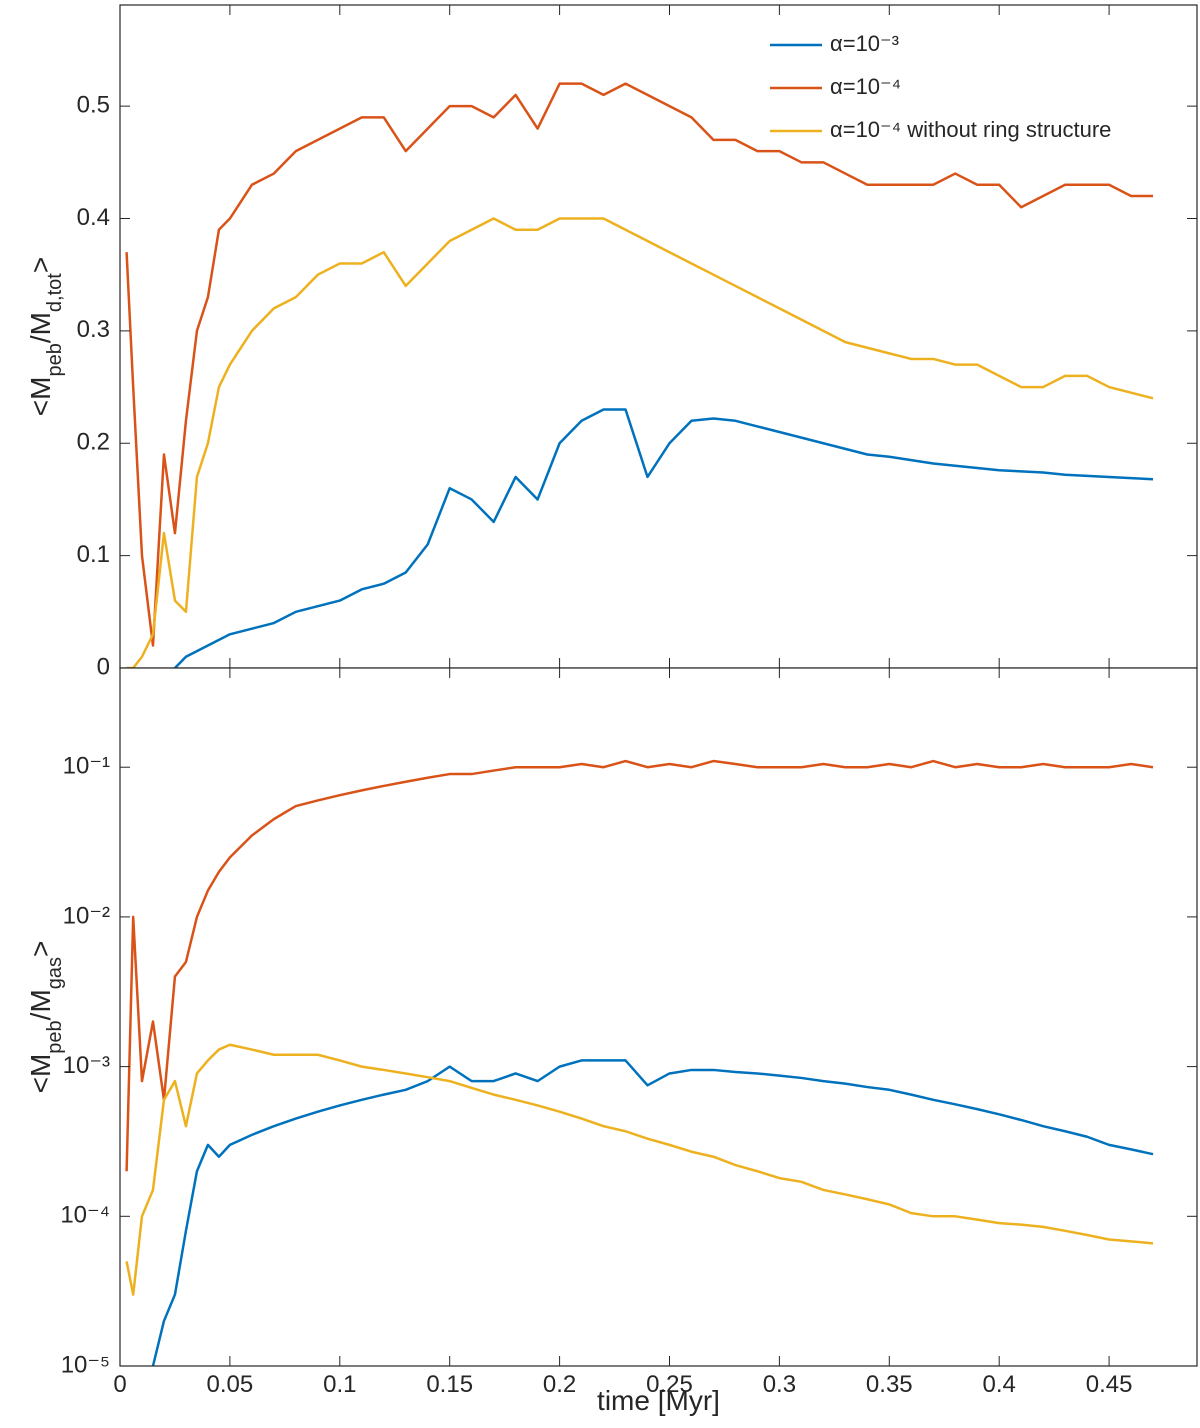  What do you see at coordinates (85, 1215) in the screenshot?
I see `y-tick-label: 10⁻⁴` at bounding box center [85, 1215].